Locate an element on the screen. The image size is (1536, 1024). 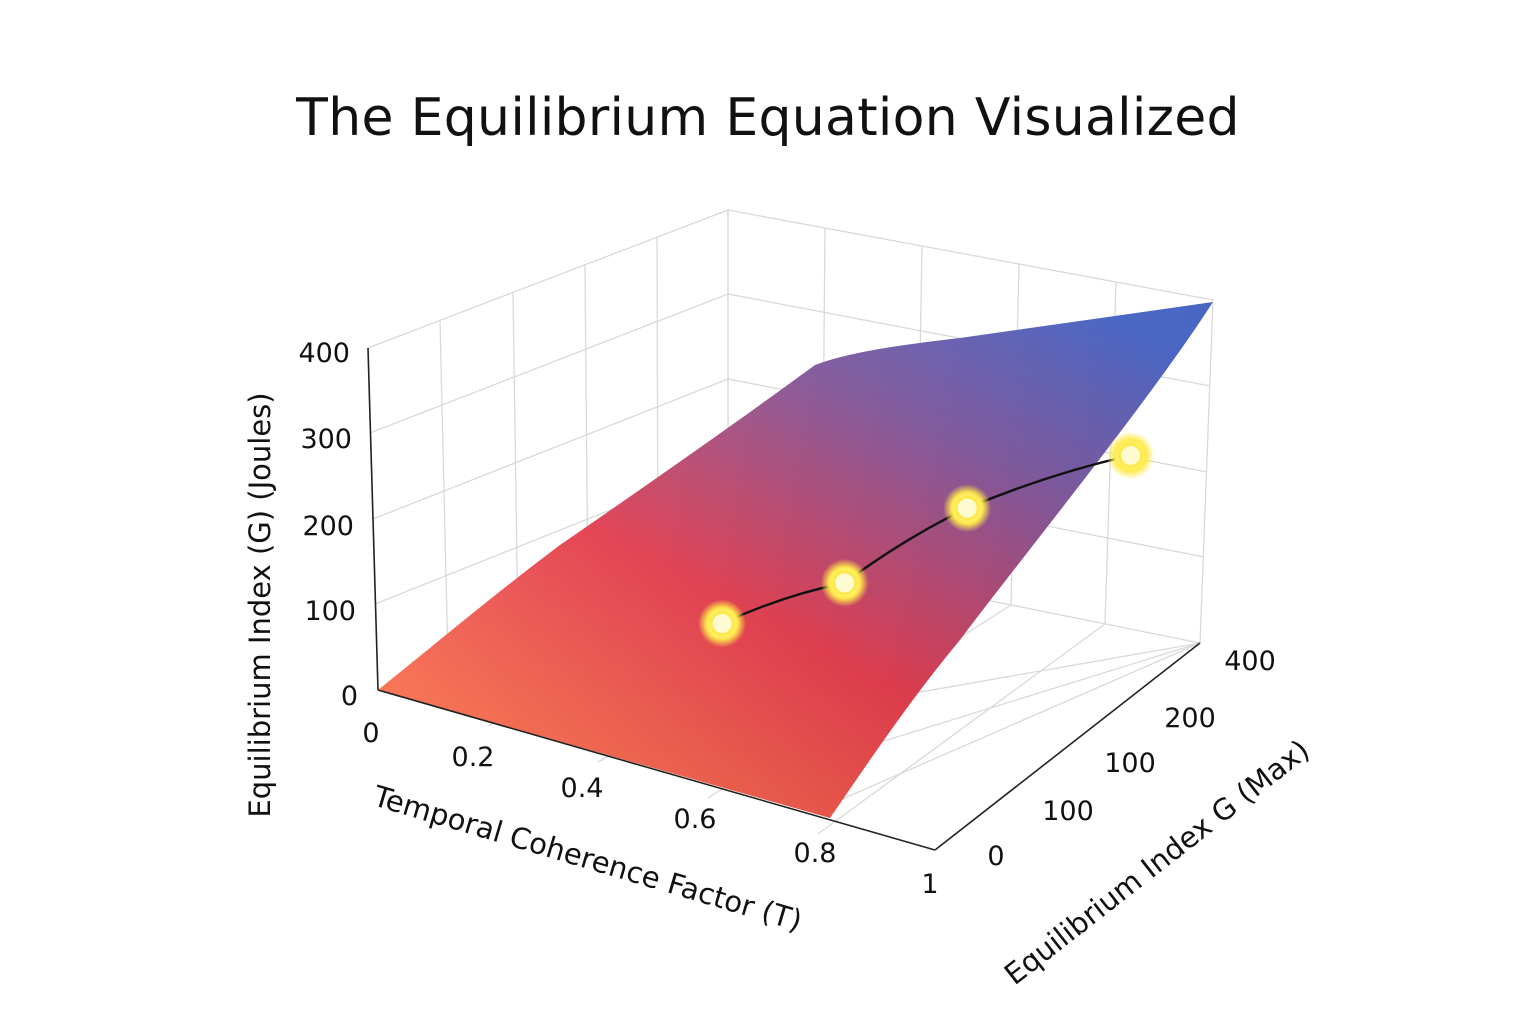
y-axis-line is located at coordinates (1067, 746).